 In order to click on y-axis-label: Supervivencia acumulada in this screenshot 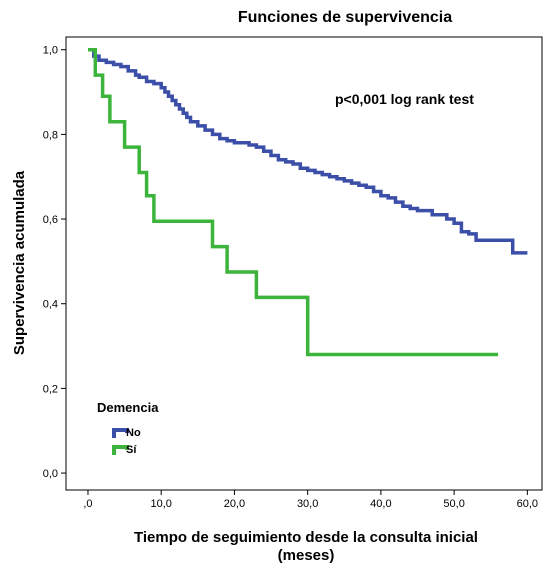, I will do `click(19, 262)`.